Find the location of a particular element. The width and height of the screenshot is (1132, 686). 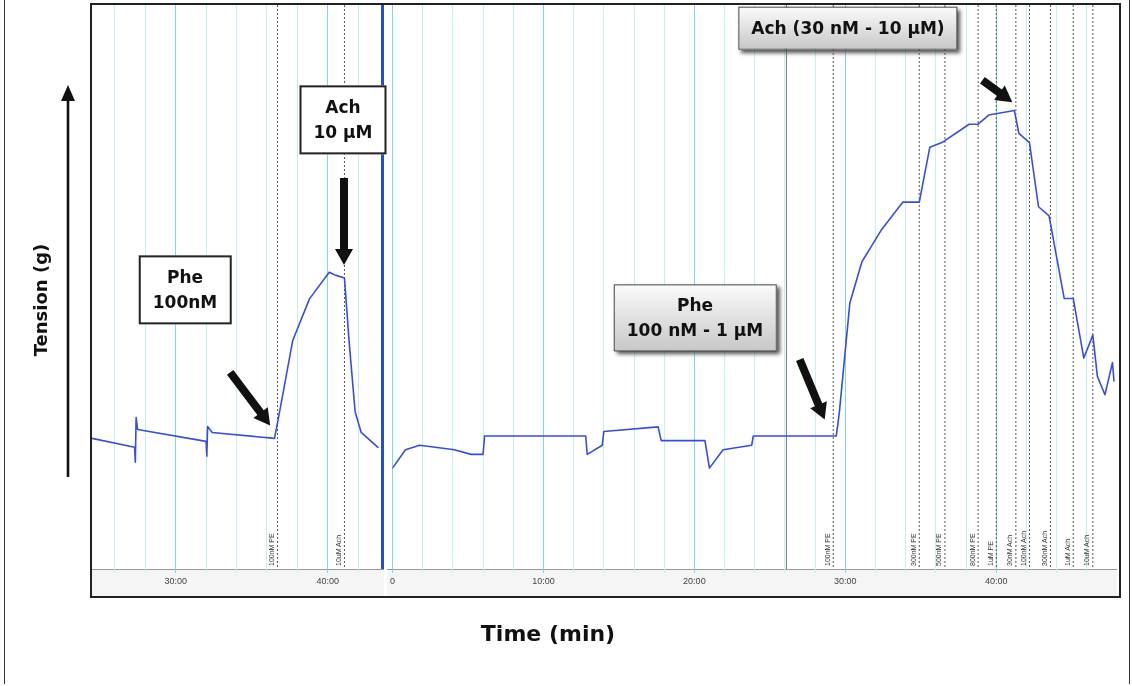

x-tick-label: 0 is located at coordinates (392, 580).